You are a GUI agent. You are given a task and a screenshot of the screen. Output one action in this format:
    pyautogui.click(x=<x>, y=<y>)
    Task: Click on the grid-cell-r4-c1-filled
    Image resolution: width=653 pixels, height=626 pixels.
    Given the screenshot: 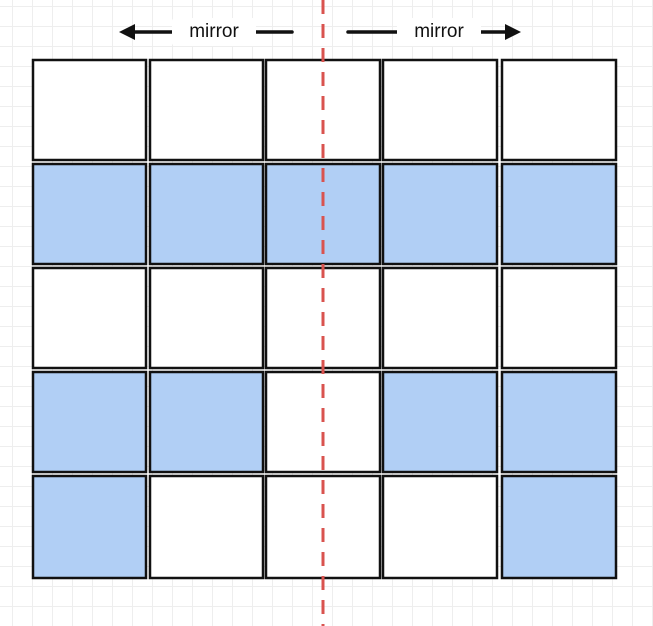 What is the action you would take?
    pyautogui.click(x=89, y=422)
    